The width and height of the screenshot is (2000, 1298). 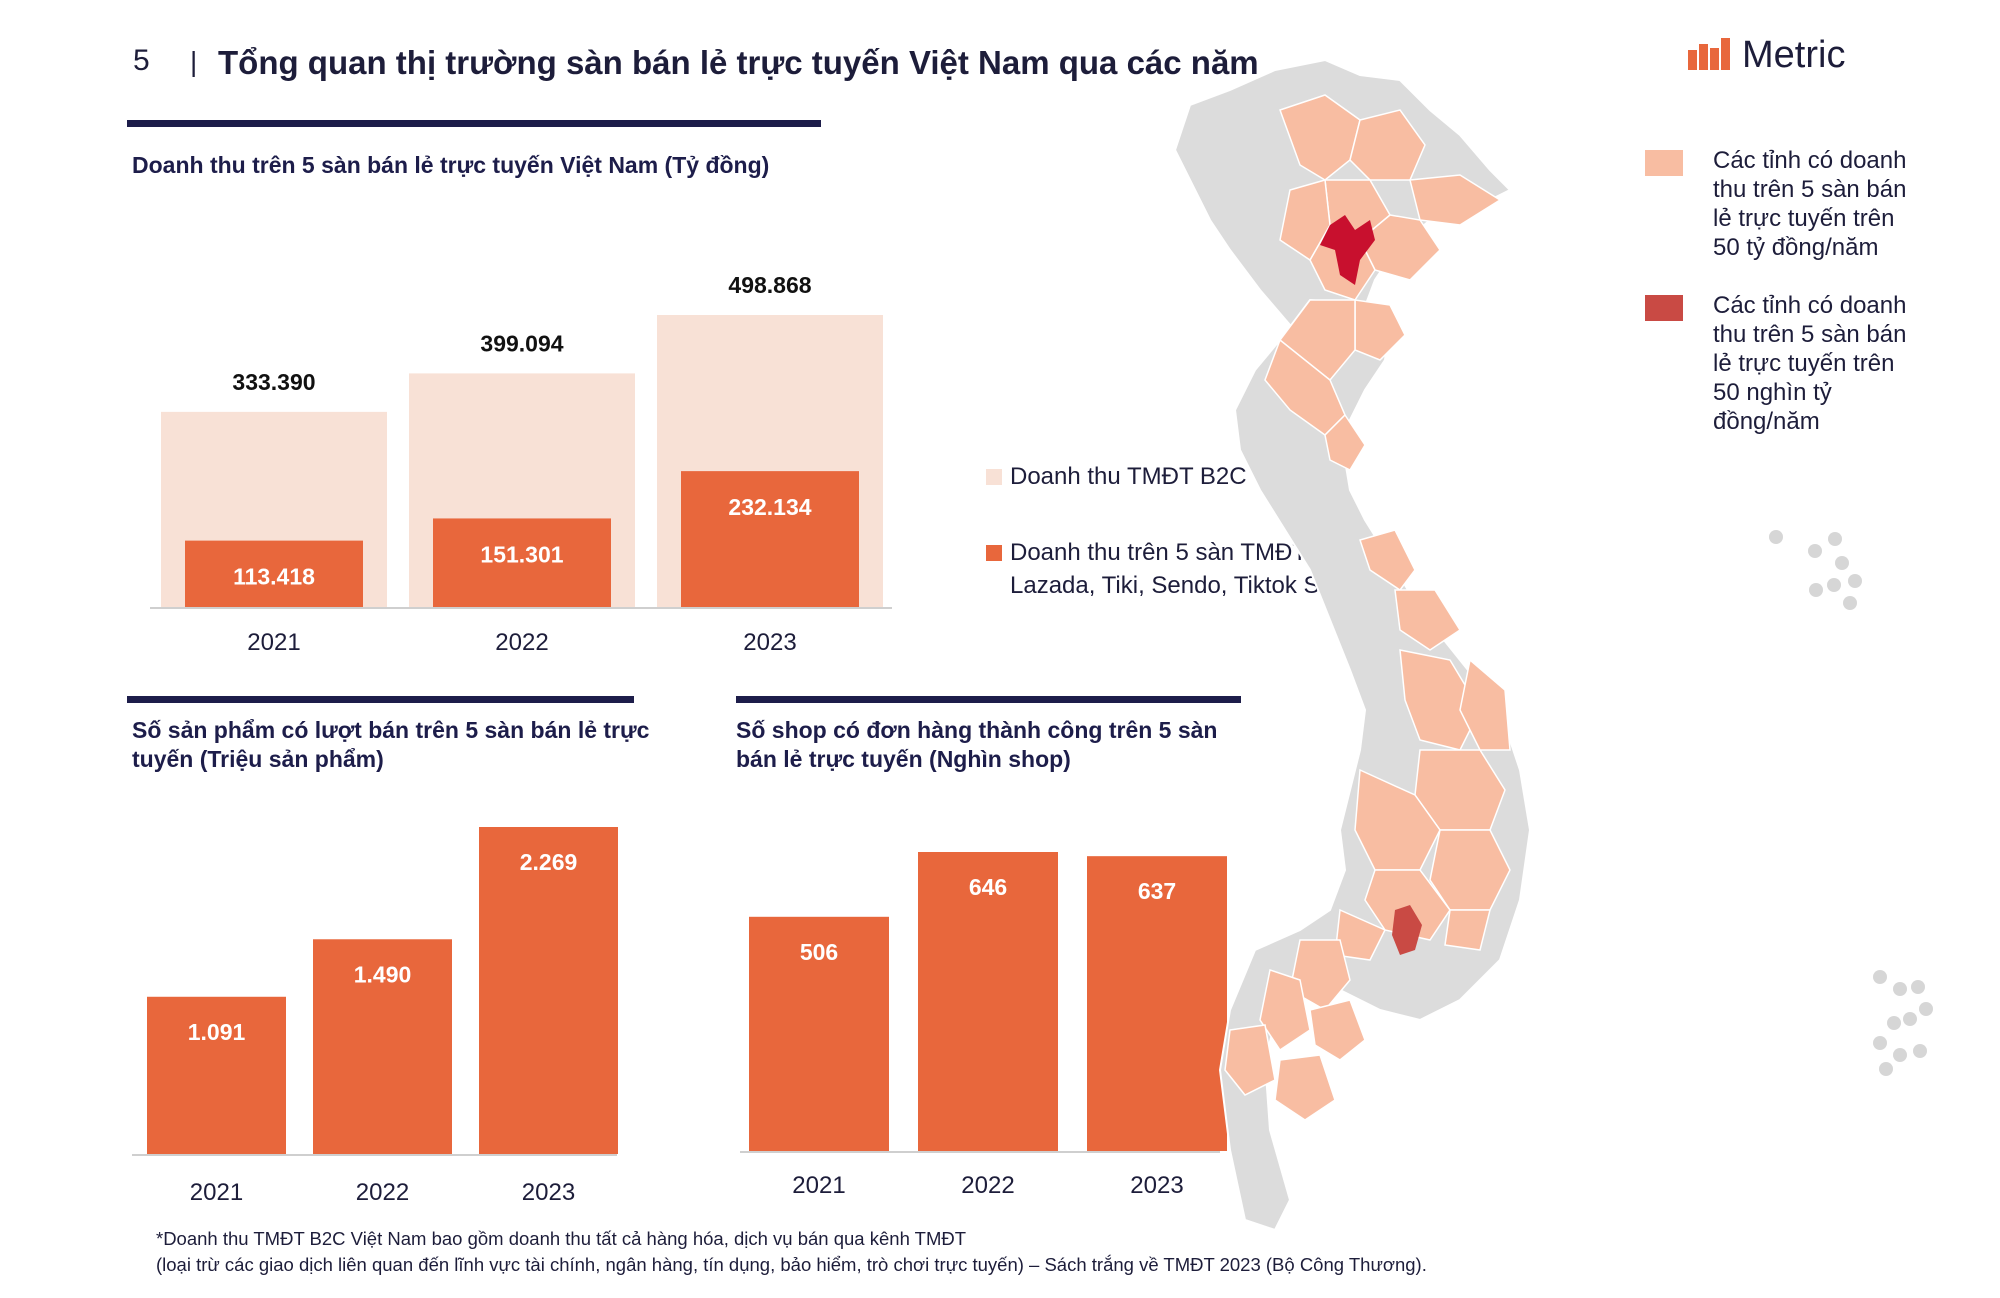 I want to click on map-legend-swatch-over-50-thousand-billion, so click(x=1664, y=308).